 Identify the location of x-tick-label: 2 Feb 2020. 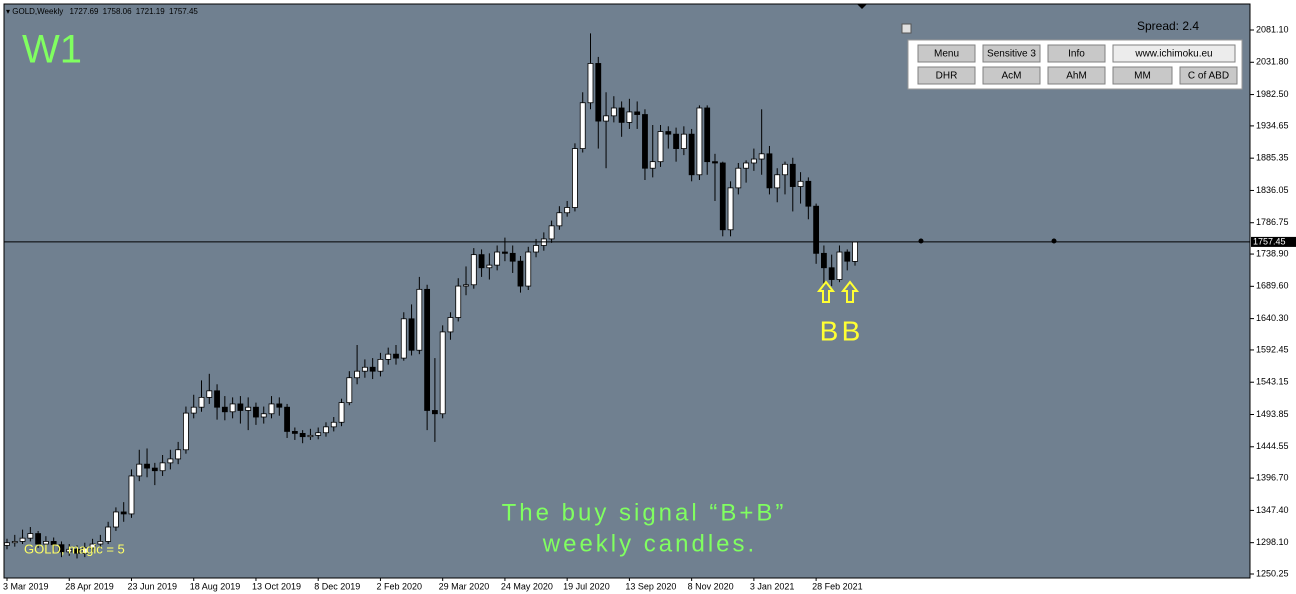
(399, 586).